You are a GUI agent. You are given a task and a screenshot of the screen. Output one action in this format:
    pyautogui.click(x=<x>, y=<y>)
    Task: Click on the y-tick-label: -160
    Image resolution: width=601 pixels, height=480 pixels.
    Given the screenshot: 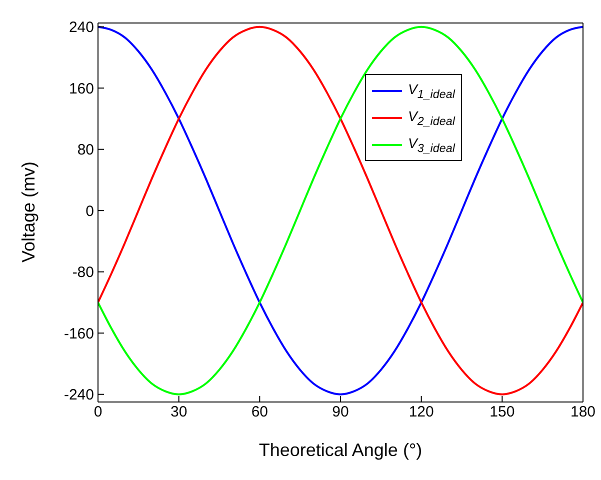 What is the action you would take?
    pyautogui.click(x=79, y=333)
    